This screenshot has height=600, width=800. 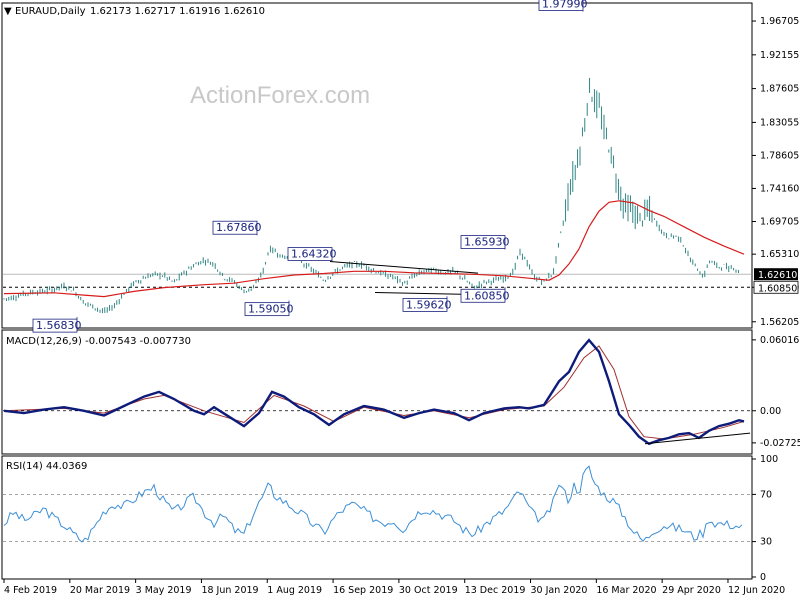 What do you see at coordinates (429, 304) in the screenshot?
I see `price-label: 1.59620` at bounding box center [429, 304].